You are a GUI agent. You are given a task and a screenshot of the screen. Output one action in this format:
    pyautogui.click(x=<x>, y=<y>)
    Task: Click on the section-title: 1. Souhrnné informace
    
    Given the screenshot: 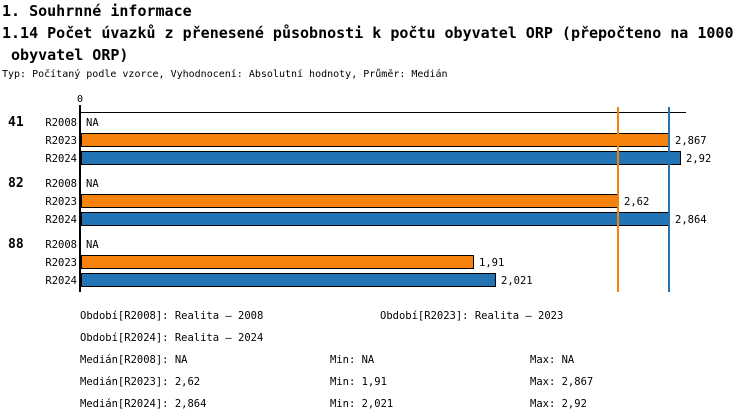 What is the action you would take?
    pyautogui.click(x=97, y=11)
    